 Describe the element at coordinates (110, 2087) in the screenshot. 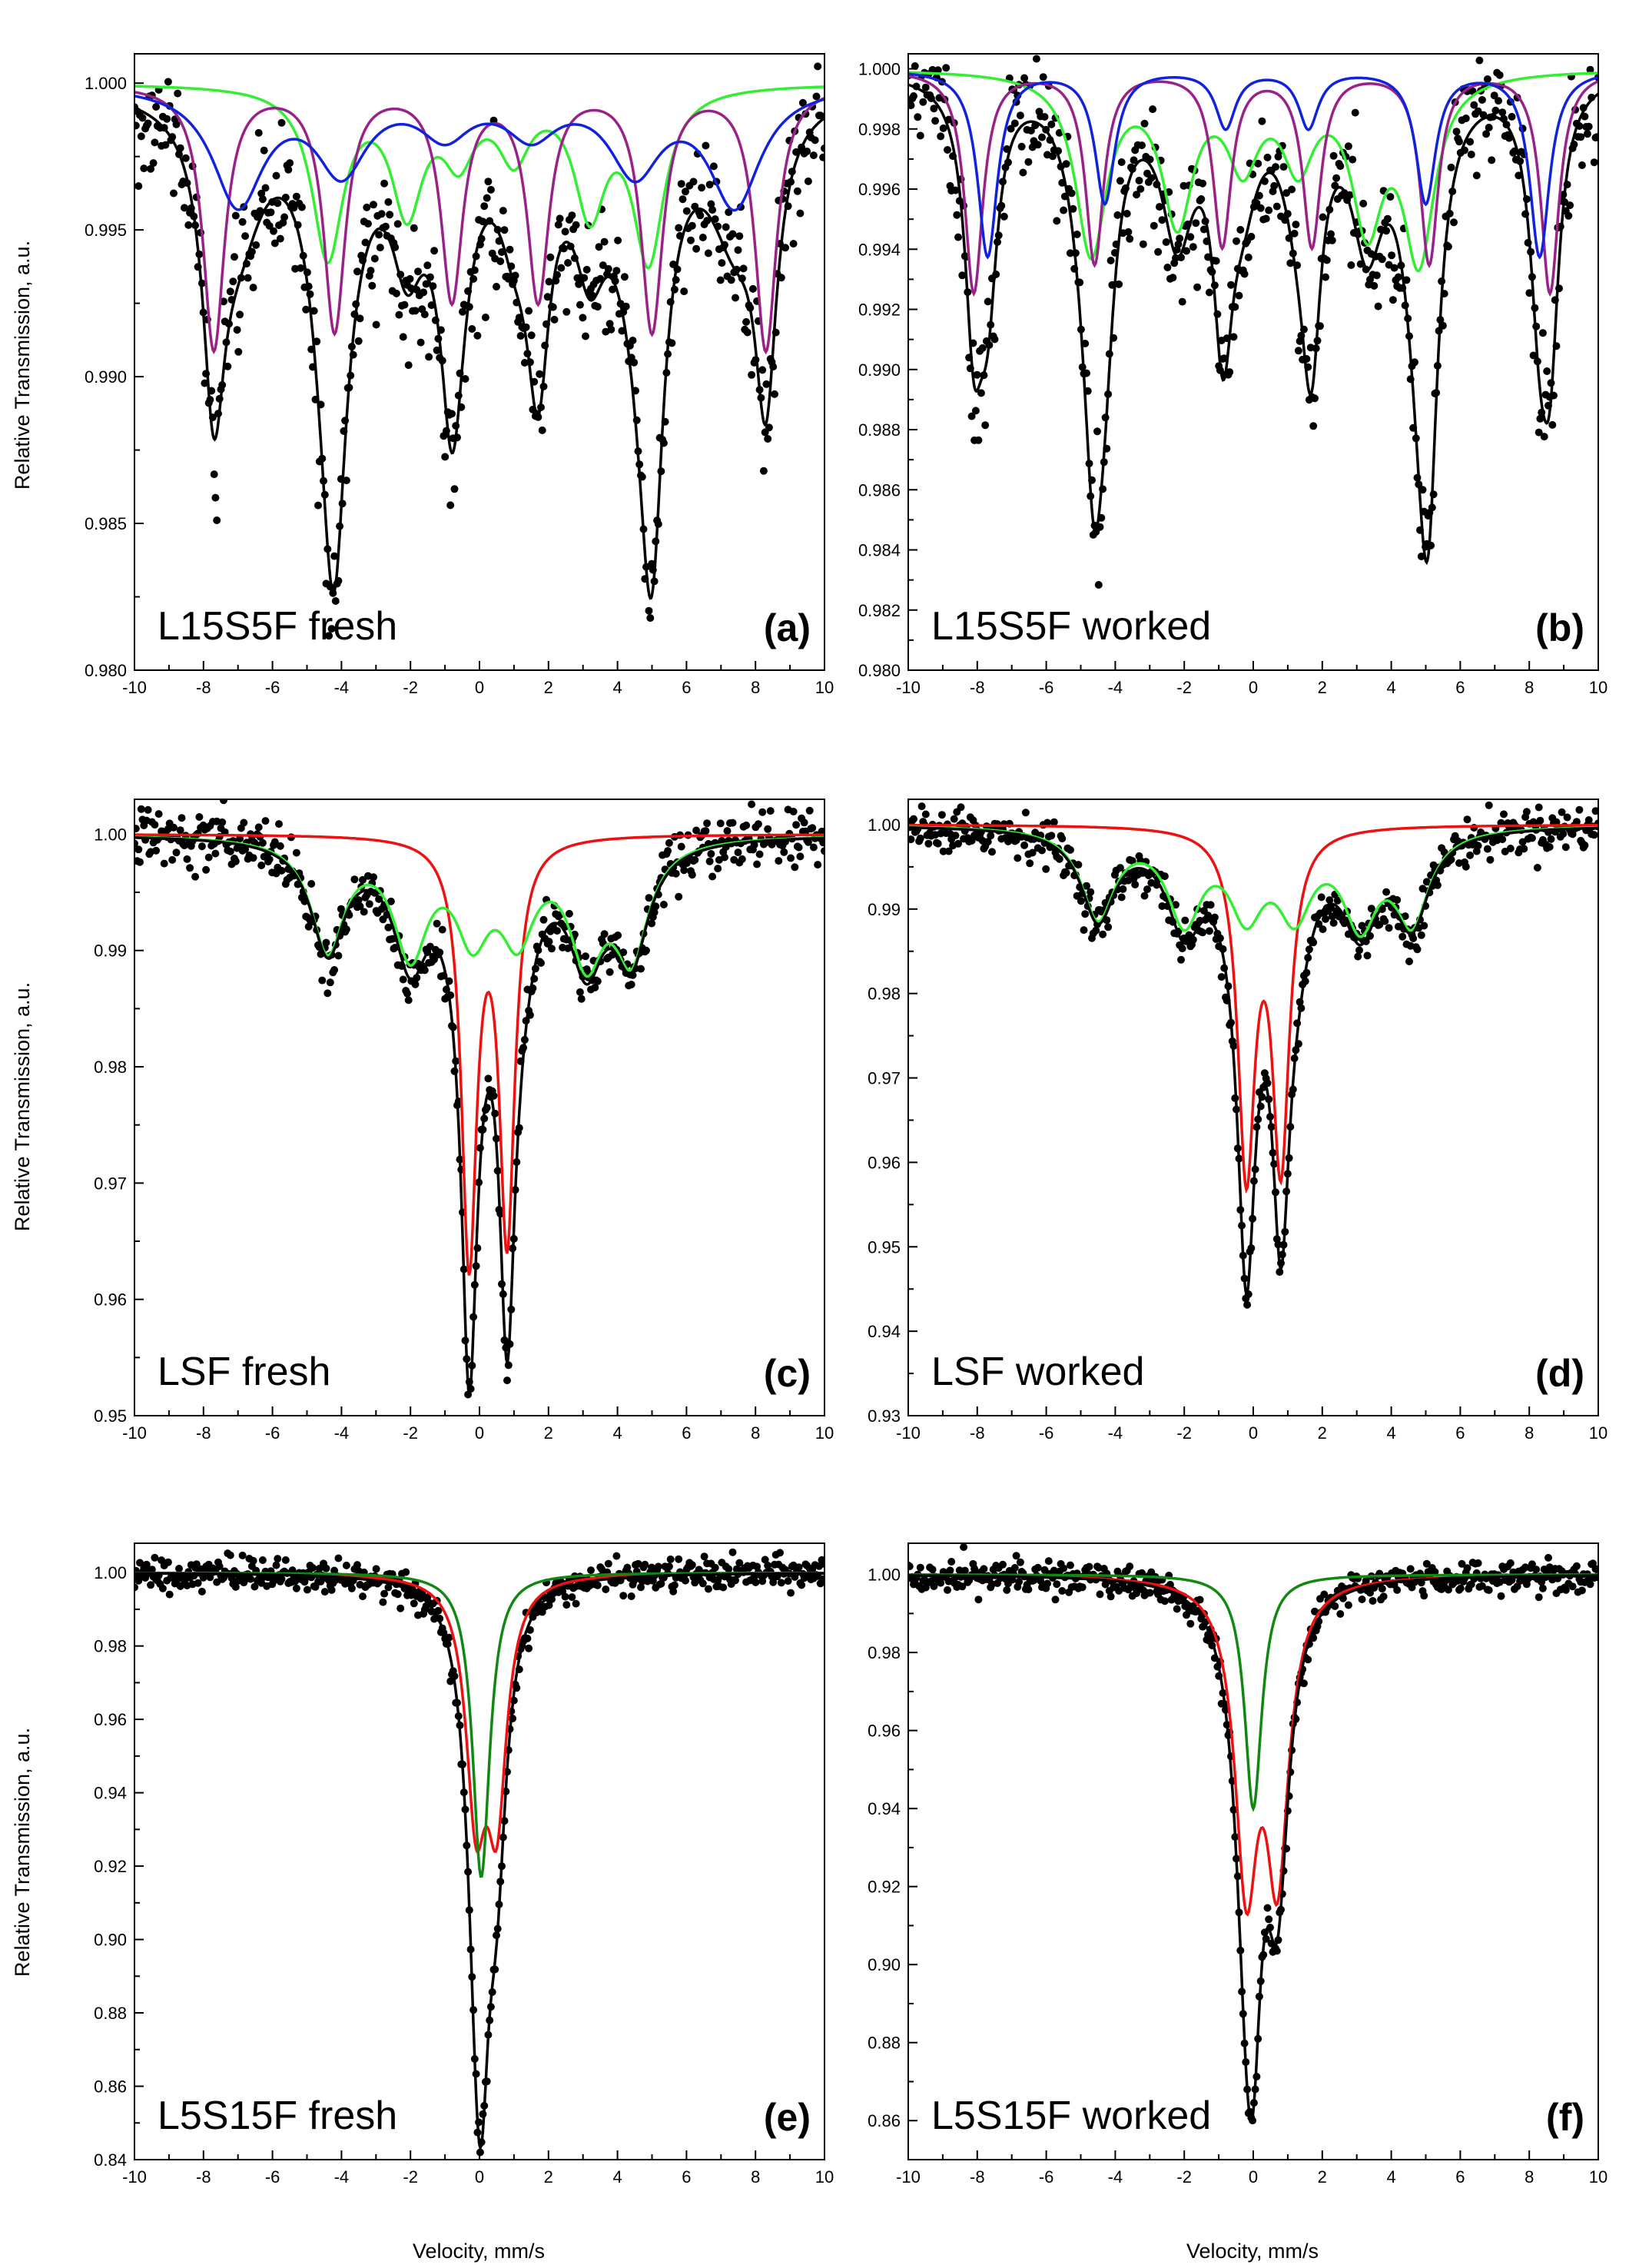

I see `y-tick-label: 0.86` at that location.